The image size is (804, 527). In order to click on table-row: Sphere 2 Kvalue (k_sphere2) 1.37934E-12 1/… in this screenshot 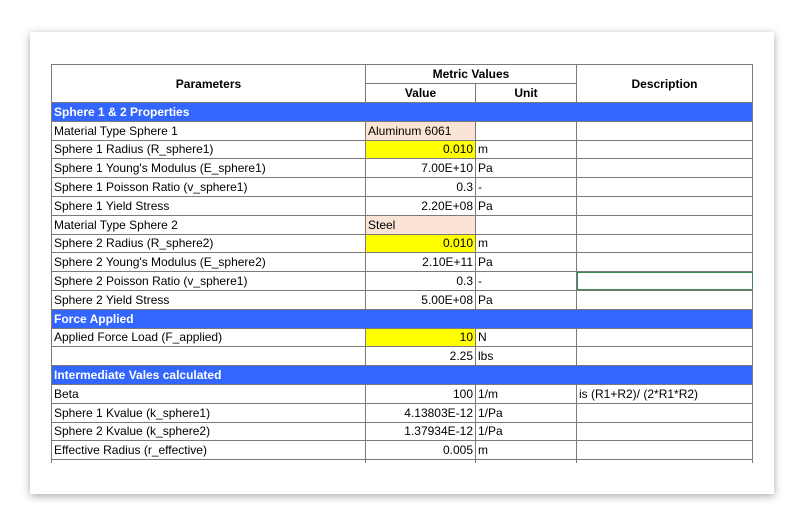, I will do `click(402, 431)`.